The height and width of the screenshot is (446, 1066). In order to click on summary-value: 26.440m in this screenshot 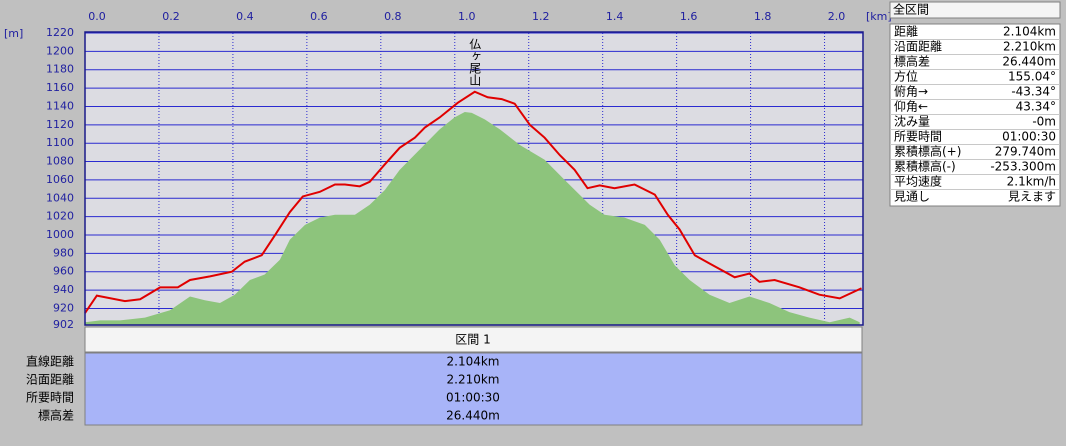, I will do `click(1029, 62)`.